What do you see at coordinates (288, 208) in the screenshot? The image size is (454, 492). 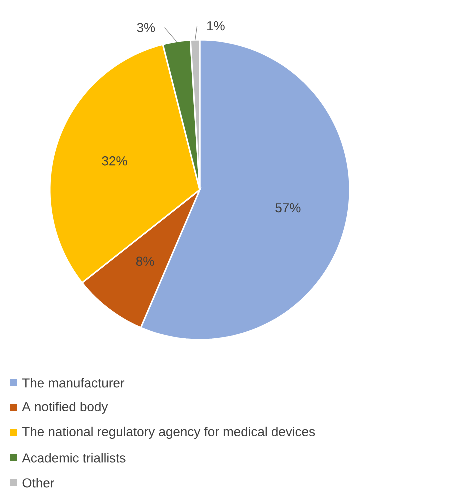 I see `data-label: 57%` at bounding box center [288, 208].